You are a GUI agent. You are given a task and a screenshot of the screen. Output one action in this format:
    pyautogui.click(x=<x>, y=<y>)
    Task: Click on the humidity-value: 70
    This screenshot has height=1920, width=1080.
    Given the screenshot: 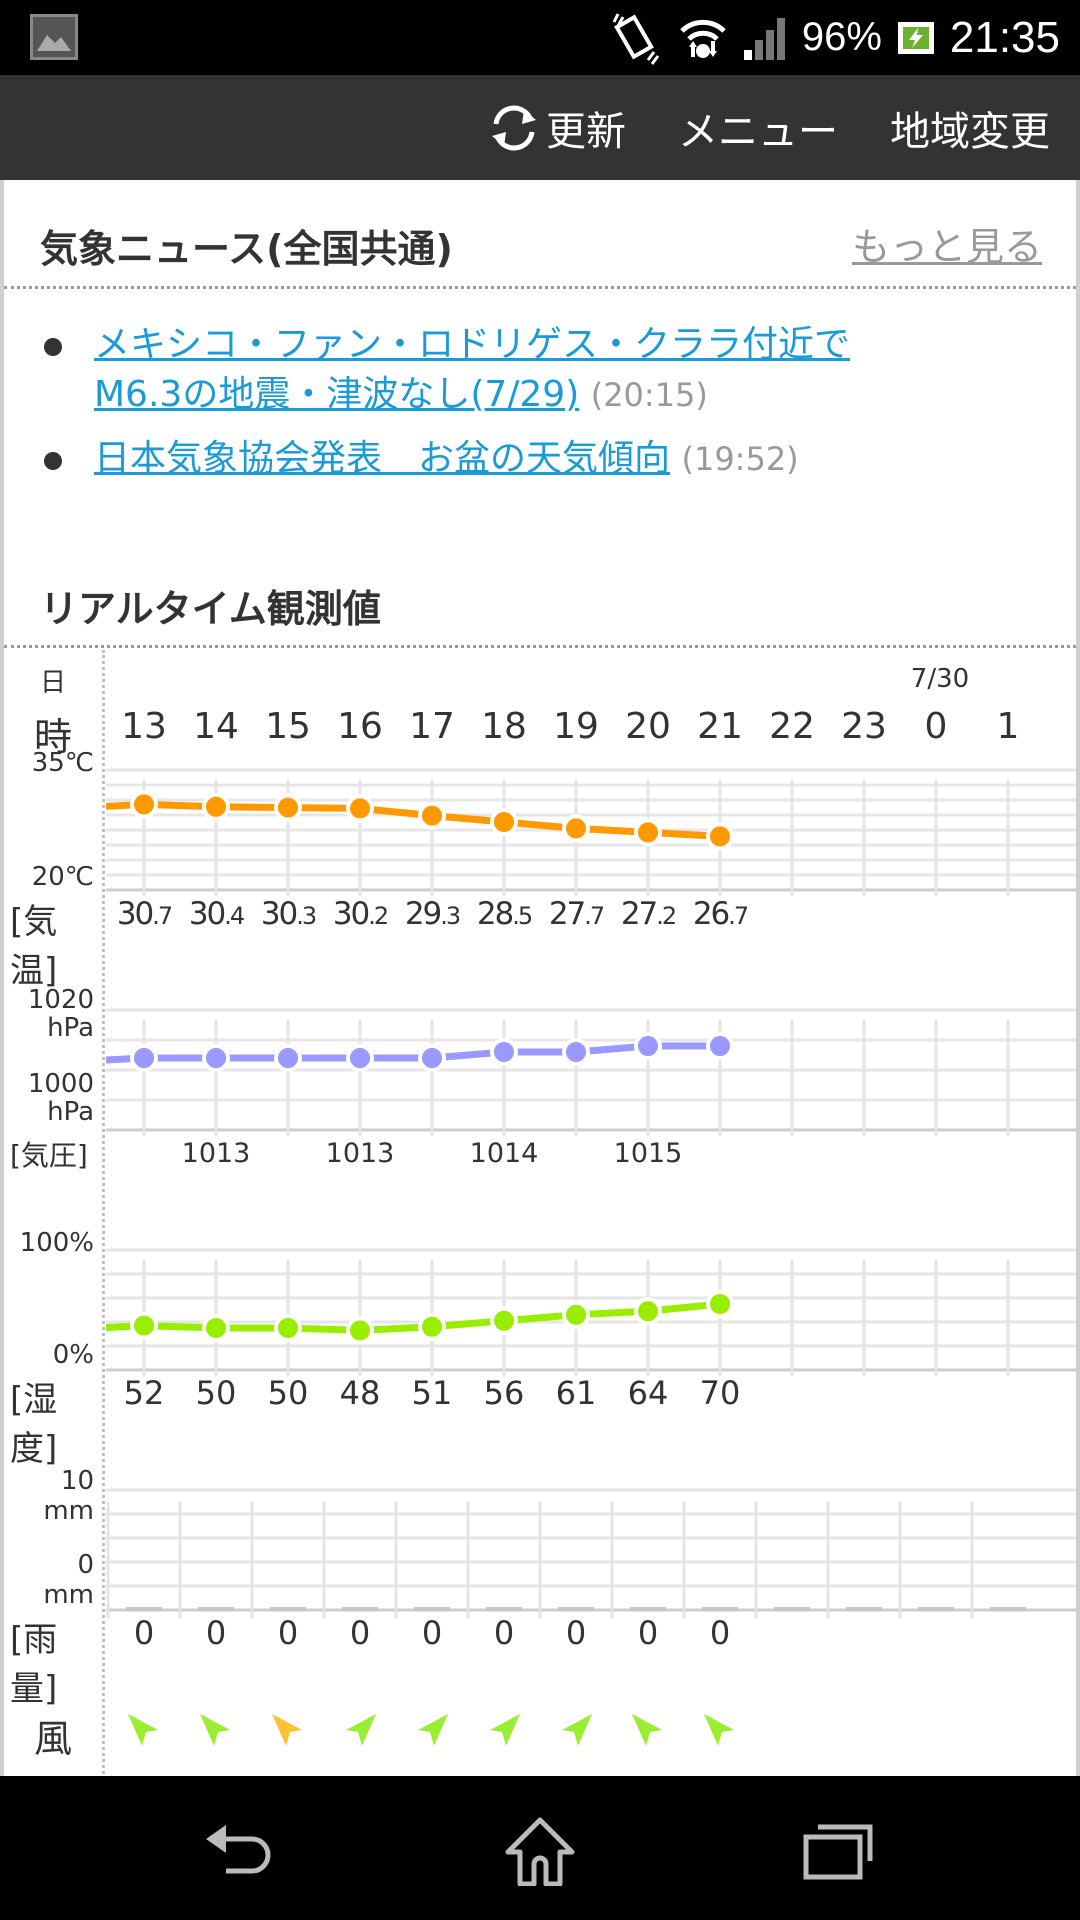 What is the action you would take?
    pyautogui.click(x=720, y=1393)
    